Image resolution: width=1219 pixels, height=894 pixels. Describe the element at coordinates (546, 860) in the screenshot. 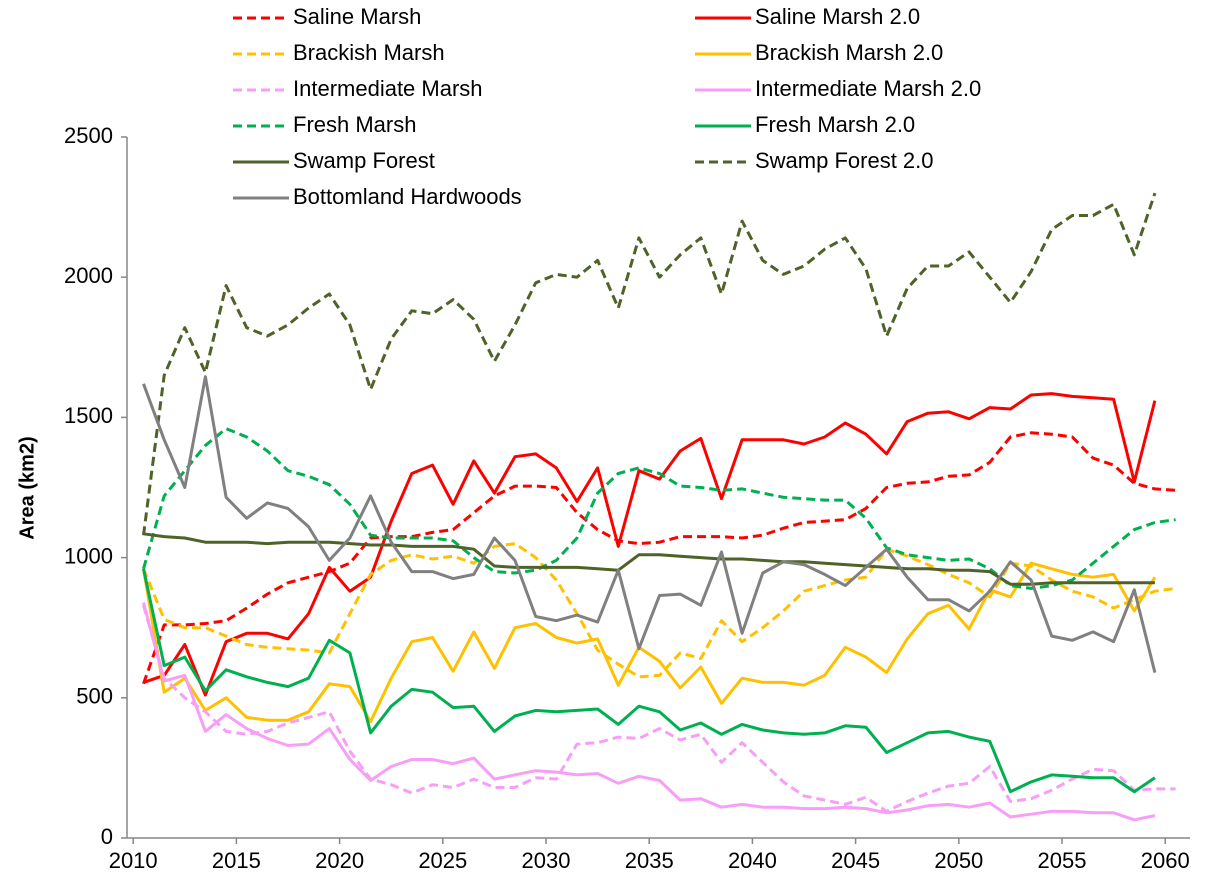

I see `x-tick-label: 2030` at that location.